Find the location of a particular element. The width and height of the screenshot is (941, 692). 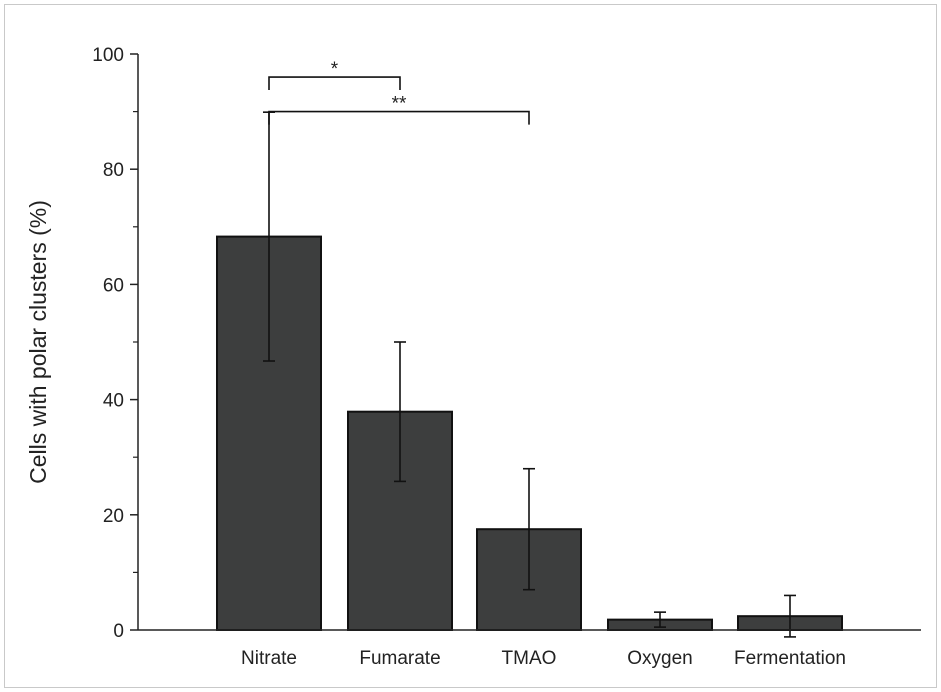

category-labels-layer: Nitrate Fumarate TMAO Oxygen Fermentation is located at coordinates (543, 658).